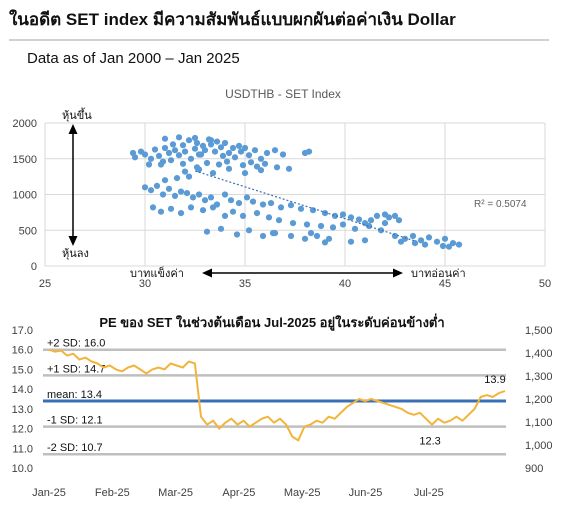 The width and height of the screenshot is (579, 511). What do you see at coordinates (345, 284) in the screenshot?
I see `scatter-x-tick: 40` at bounding box center [345, 284].